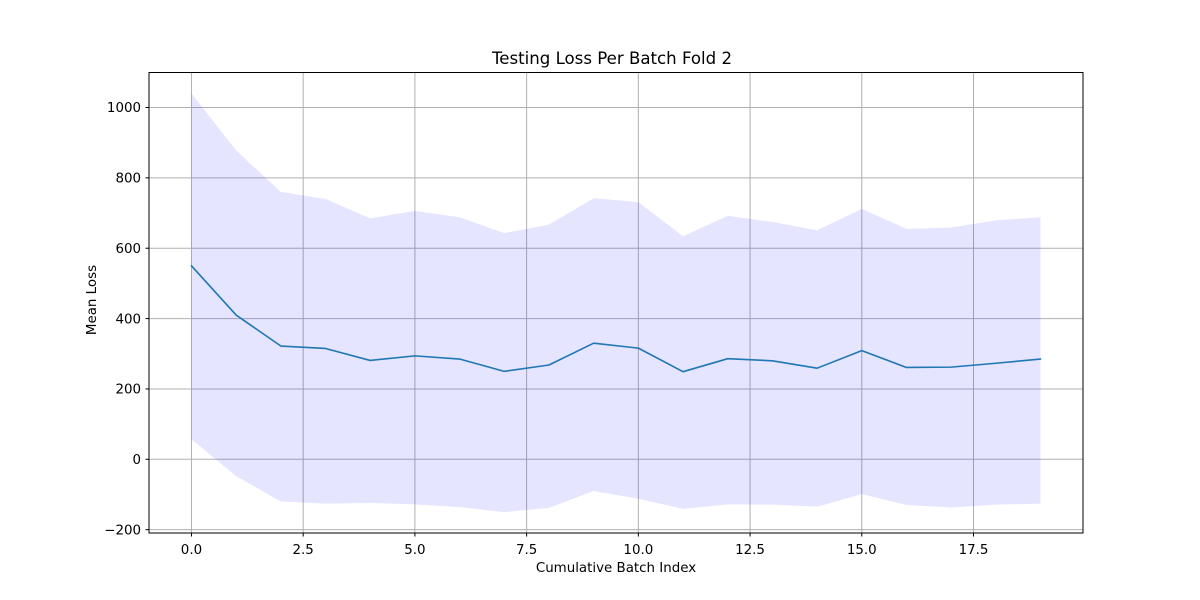 This screenshot has height=600, width=1200. What do you see at coordinates (638, 550) in the screenshot?
I see `x-tick-label: 10.0` at bounding box center [638, 550].